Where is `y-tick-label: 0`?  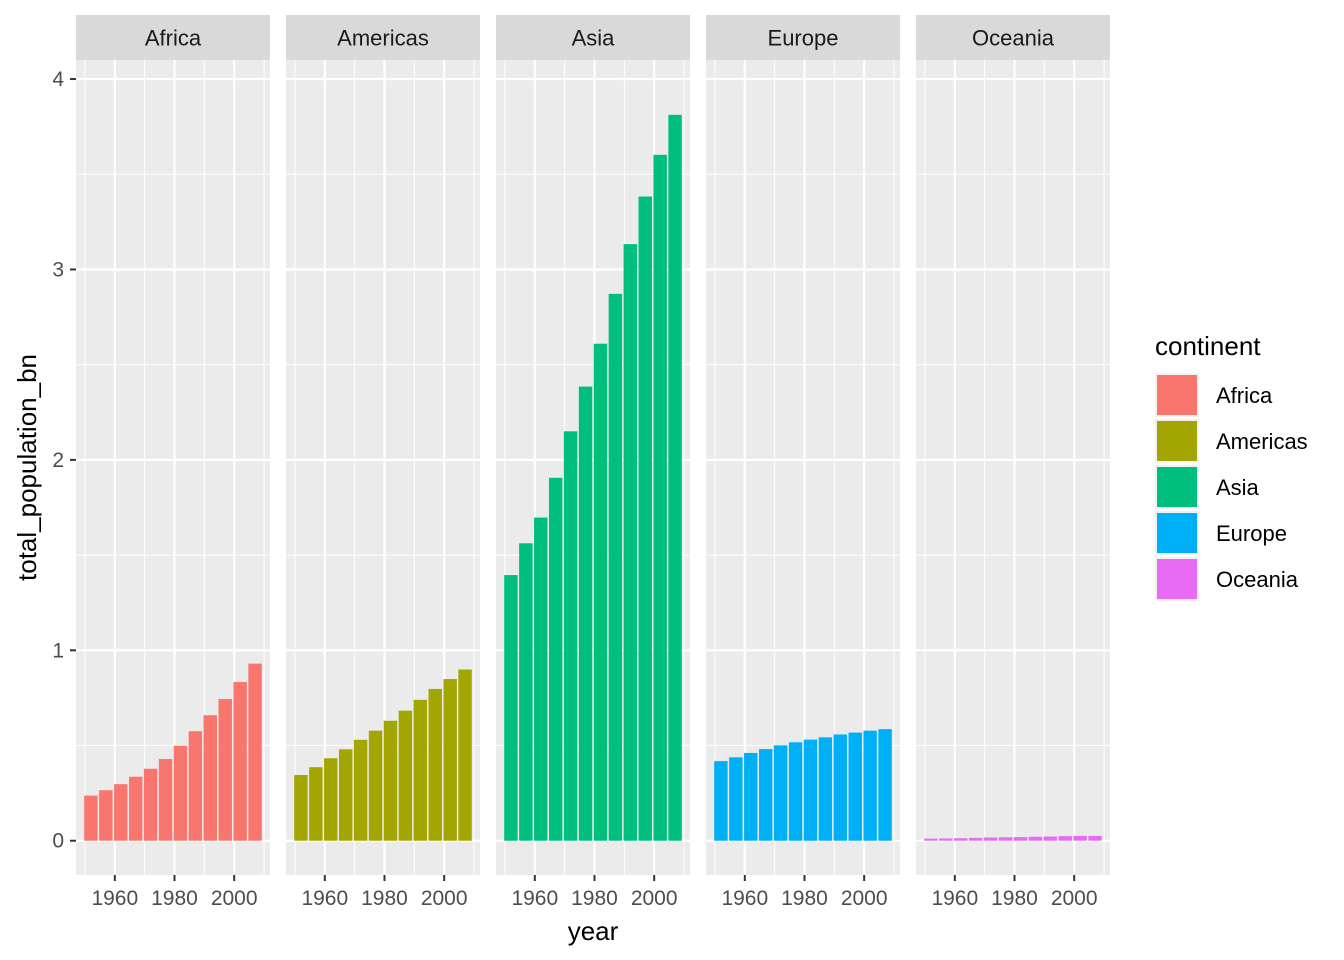 y-tick-label: 0 is located at coordinates (58, 841).